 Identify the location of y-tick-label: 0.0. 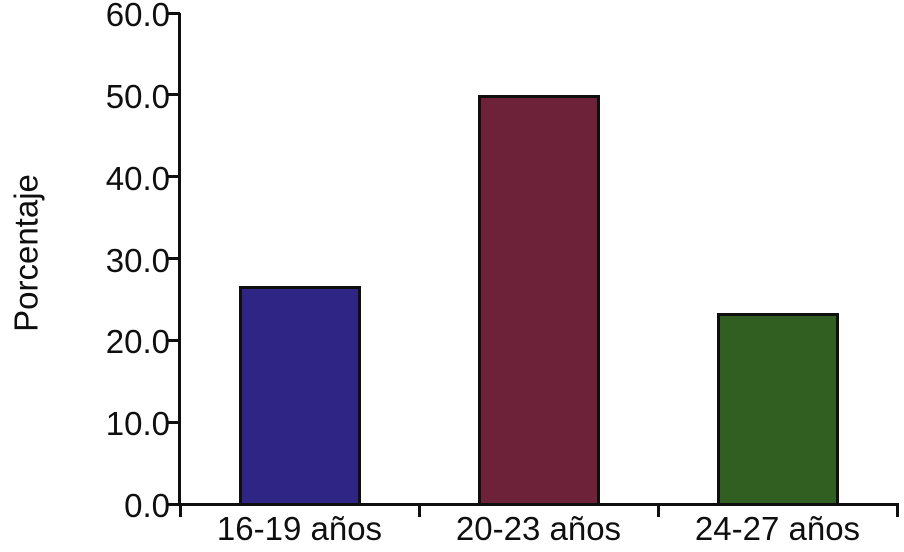
(147, 505).